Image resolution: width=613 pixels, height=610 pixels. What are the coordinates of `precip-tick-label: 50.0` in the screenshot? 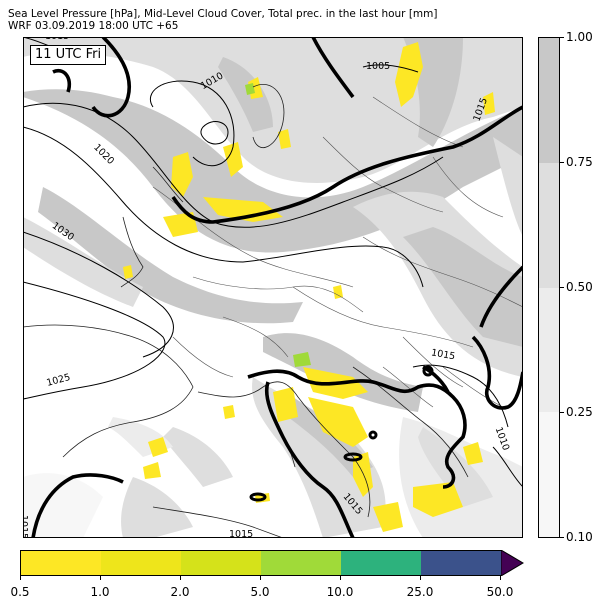 It's located at (500, 592).